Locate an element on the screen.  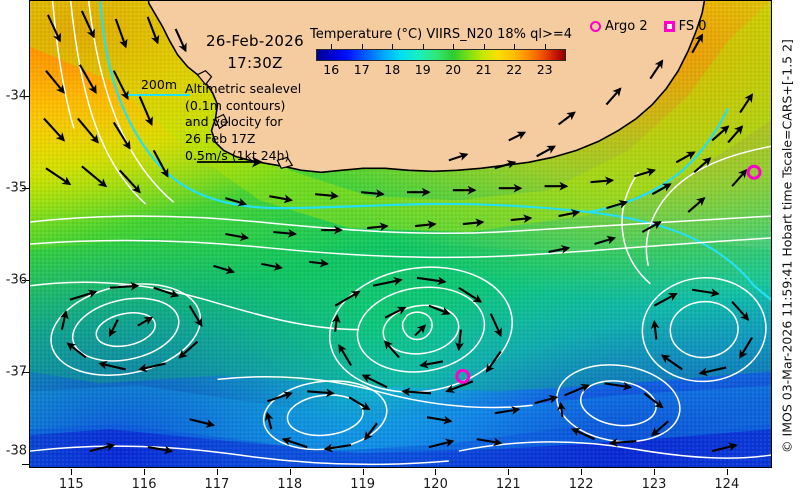
y-tick-label: -37 is located at coordinates (16, 372).